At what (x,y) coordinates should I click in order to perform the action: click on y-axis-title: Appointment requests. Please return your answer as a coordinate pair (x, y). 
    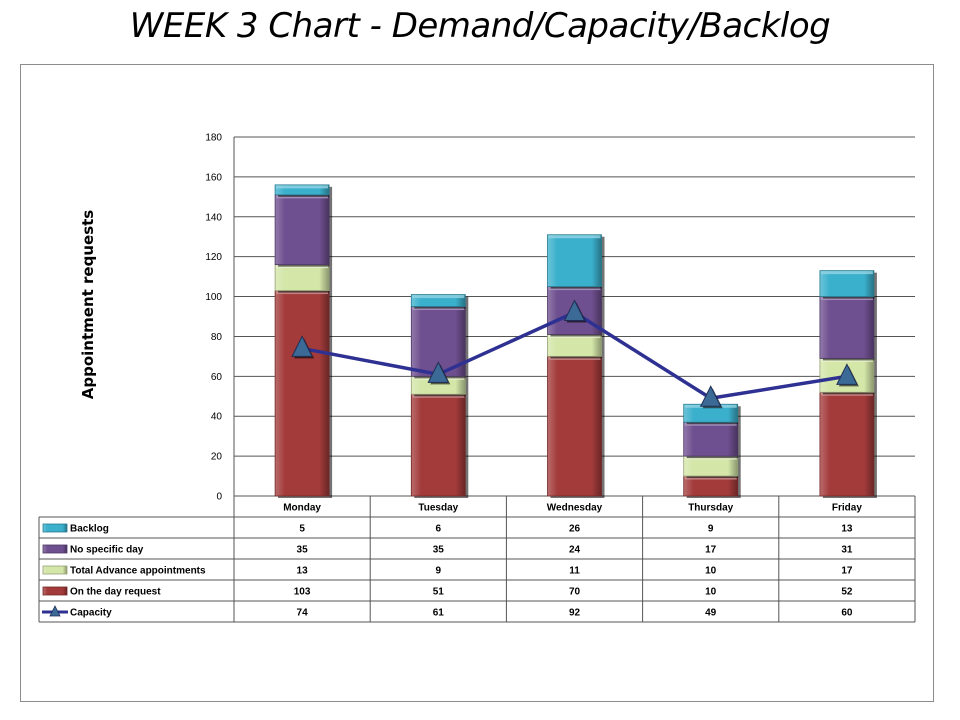
    Looking at the image, I should click on (88, 305).